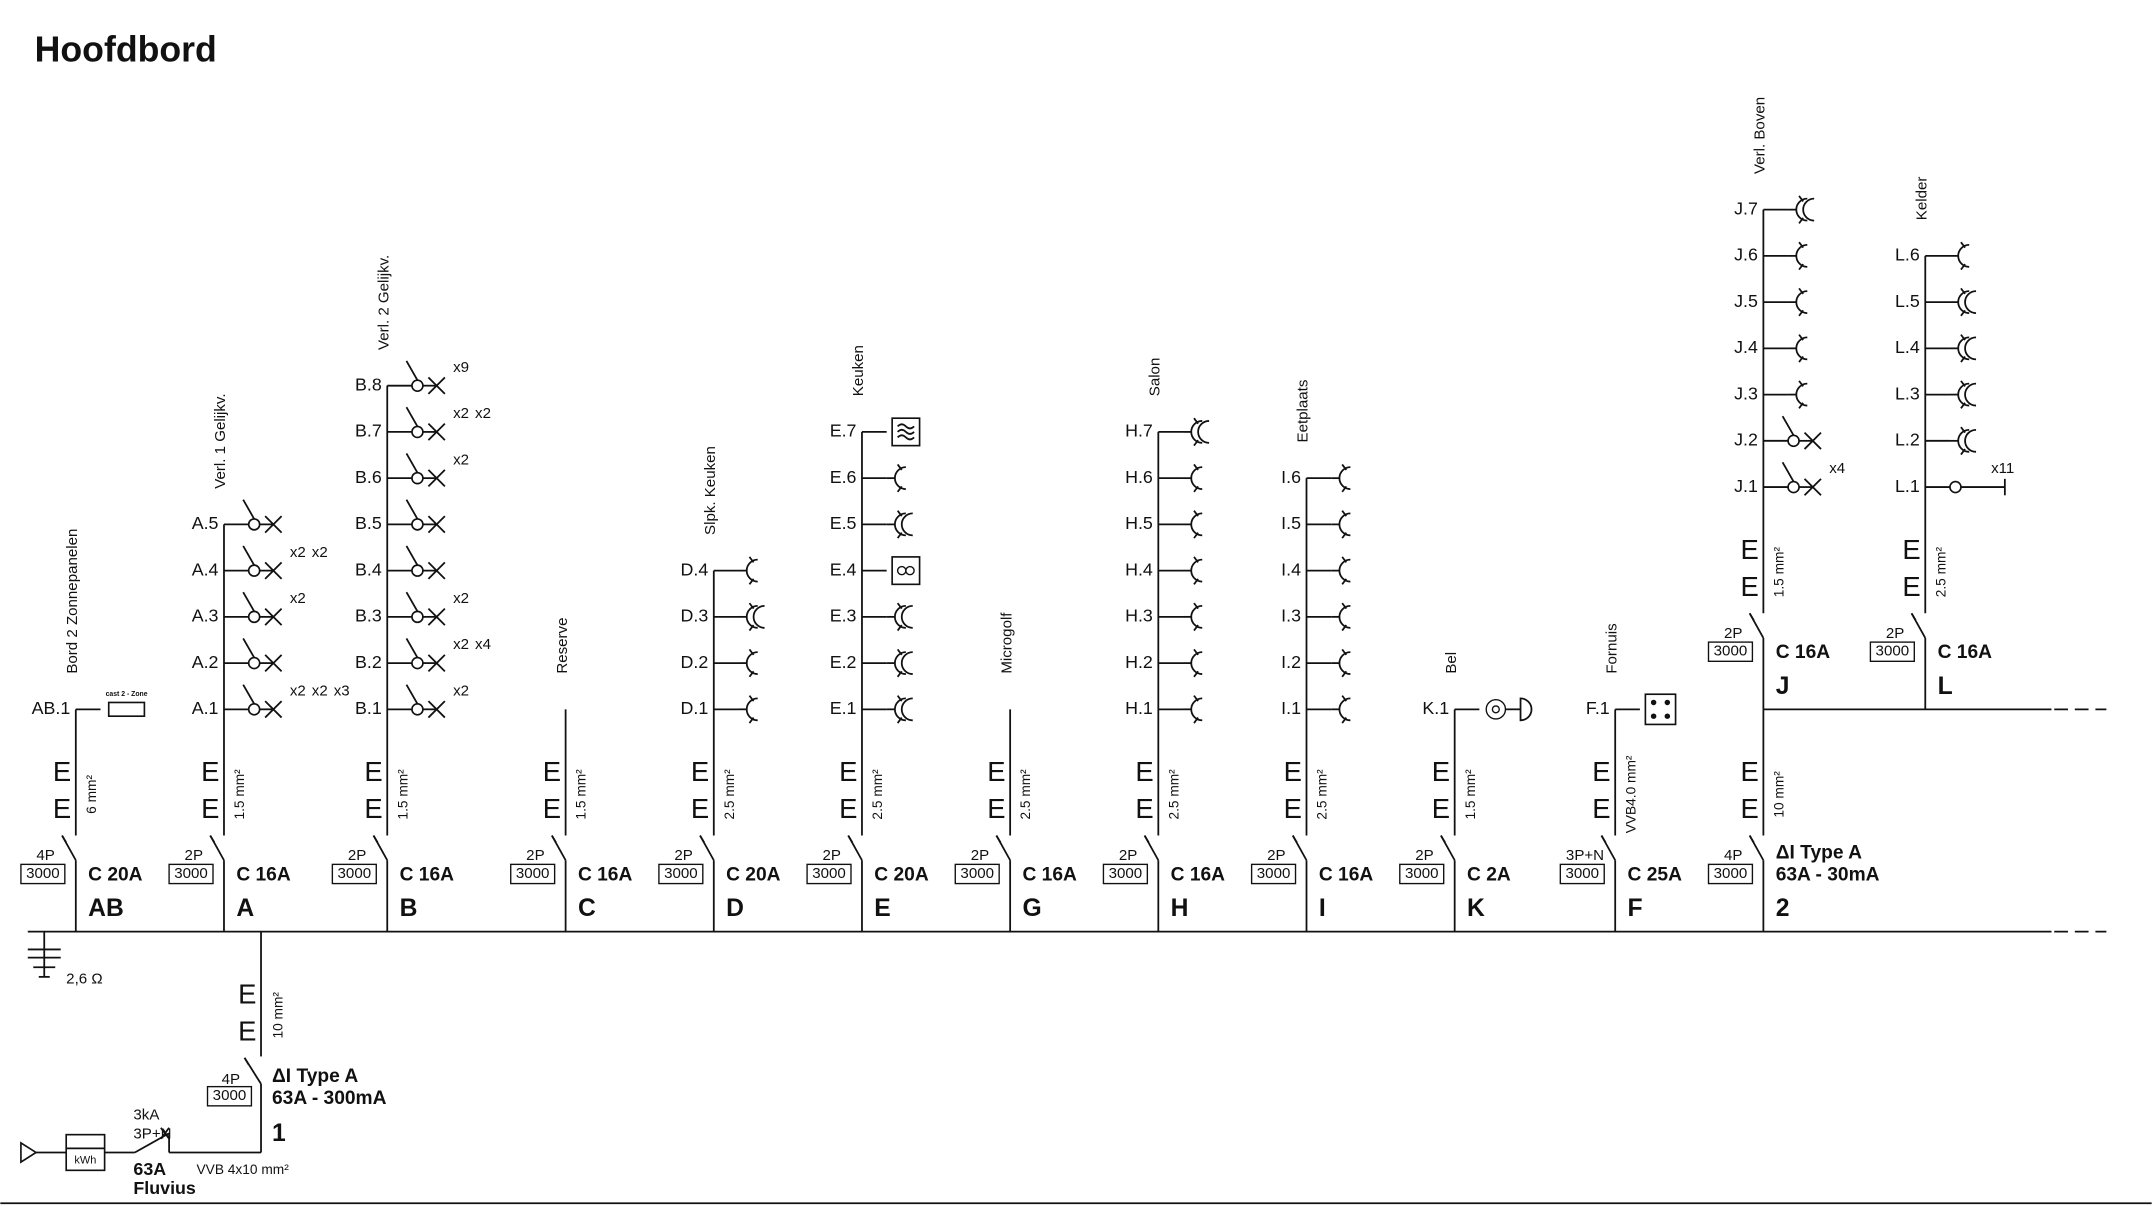  Describe the element at coordinates (220, 440) in the screenshot. I see `circuit-label: Verl. 1 Gelijkv.` at that location.